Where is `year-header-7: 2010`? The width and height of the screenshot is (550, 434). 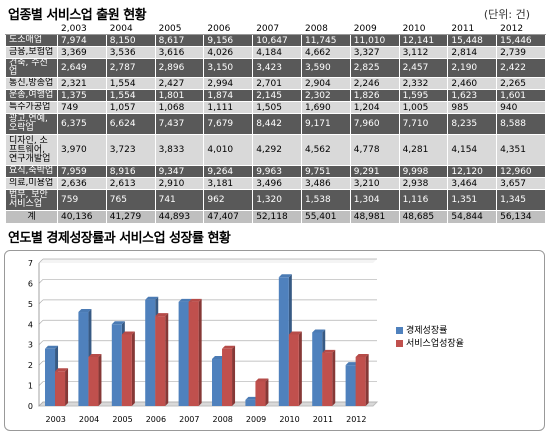 year-header-7: 2010 is located at coordinates (423, 29).